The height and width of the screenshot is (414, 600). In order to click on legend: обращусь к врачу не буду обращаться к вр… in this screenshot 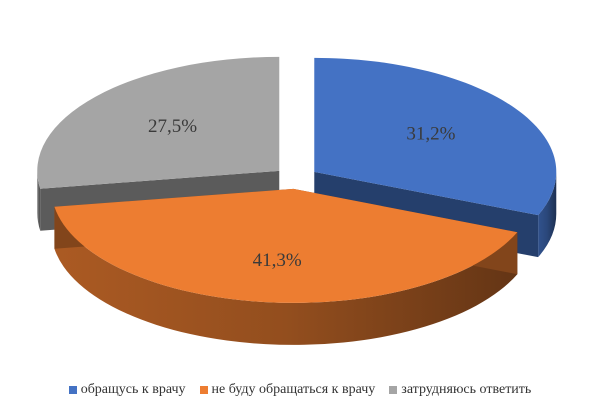, I will do `click(300, 390)`.